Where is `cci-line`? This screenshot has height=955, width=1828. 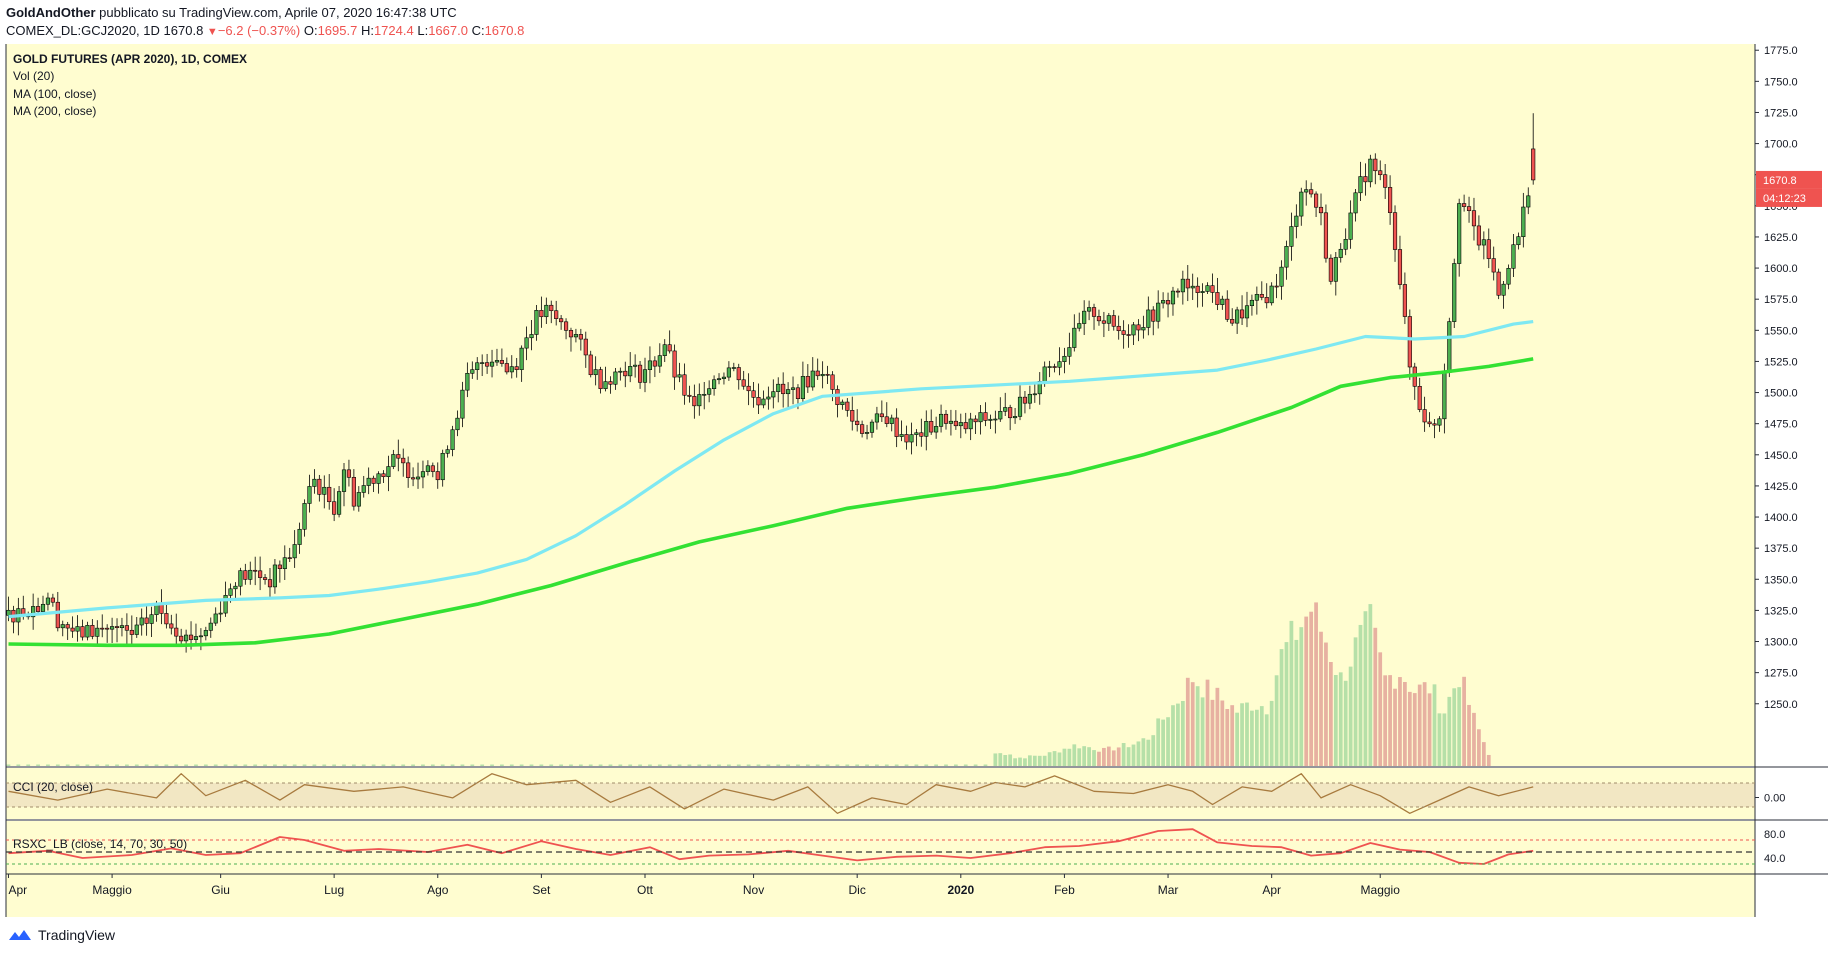 cci-line is located at coordinates (771, 793).